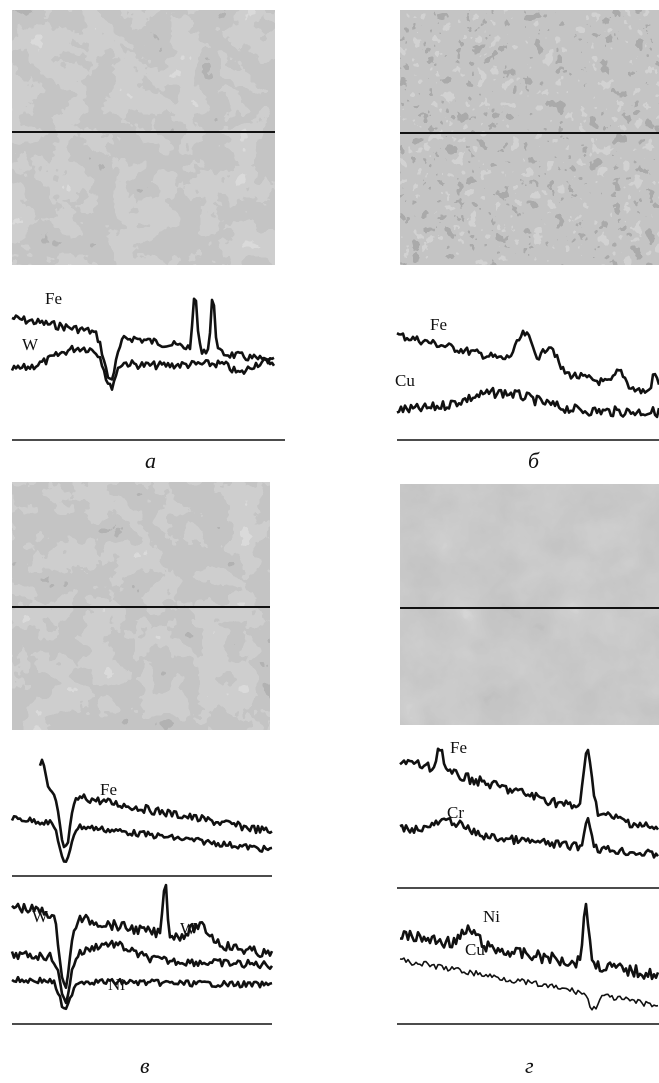 The image size is (659, 1083). What do you see at coordinates (529, 1065) in the screenshot?
I see `panel-letter: г` at bounding box center [529, 1065].